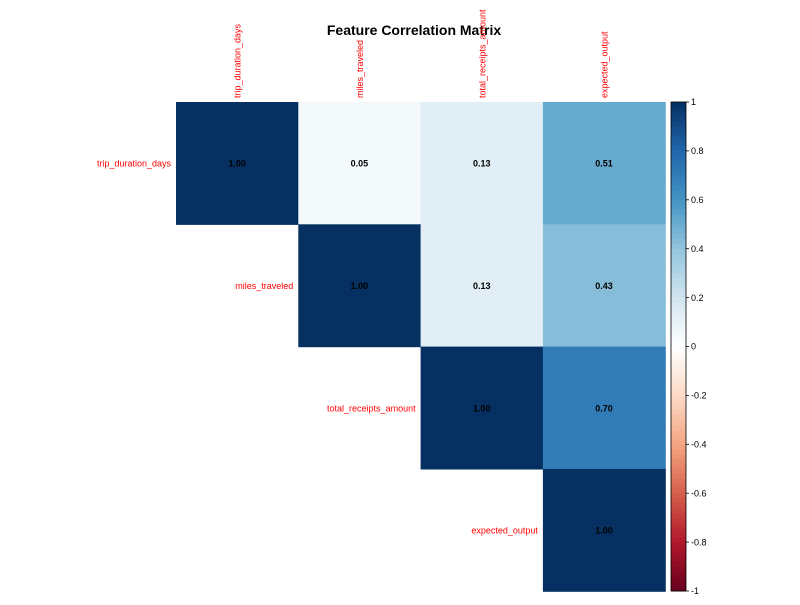 The image size is (800, 605). I want to click on column-label: miles_traveled, so click(360, 69).